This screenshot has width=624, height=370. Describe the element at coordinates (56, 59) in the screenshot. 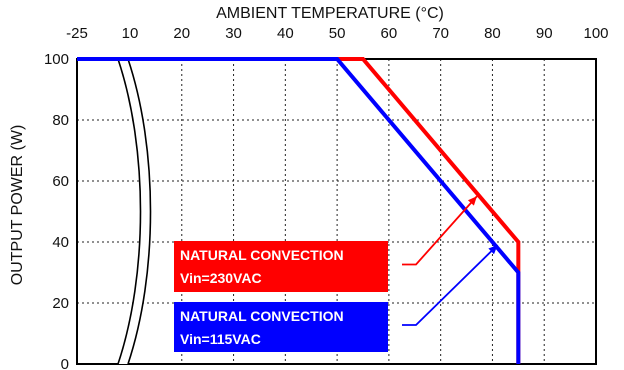

I see `y-tick-label: 100` at that location.